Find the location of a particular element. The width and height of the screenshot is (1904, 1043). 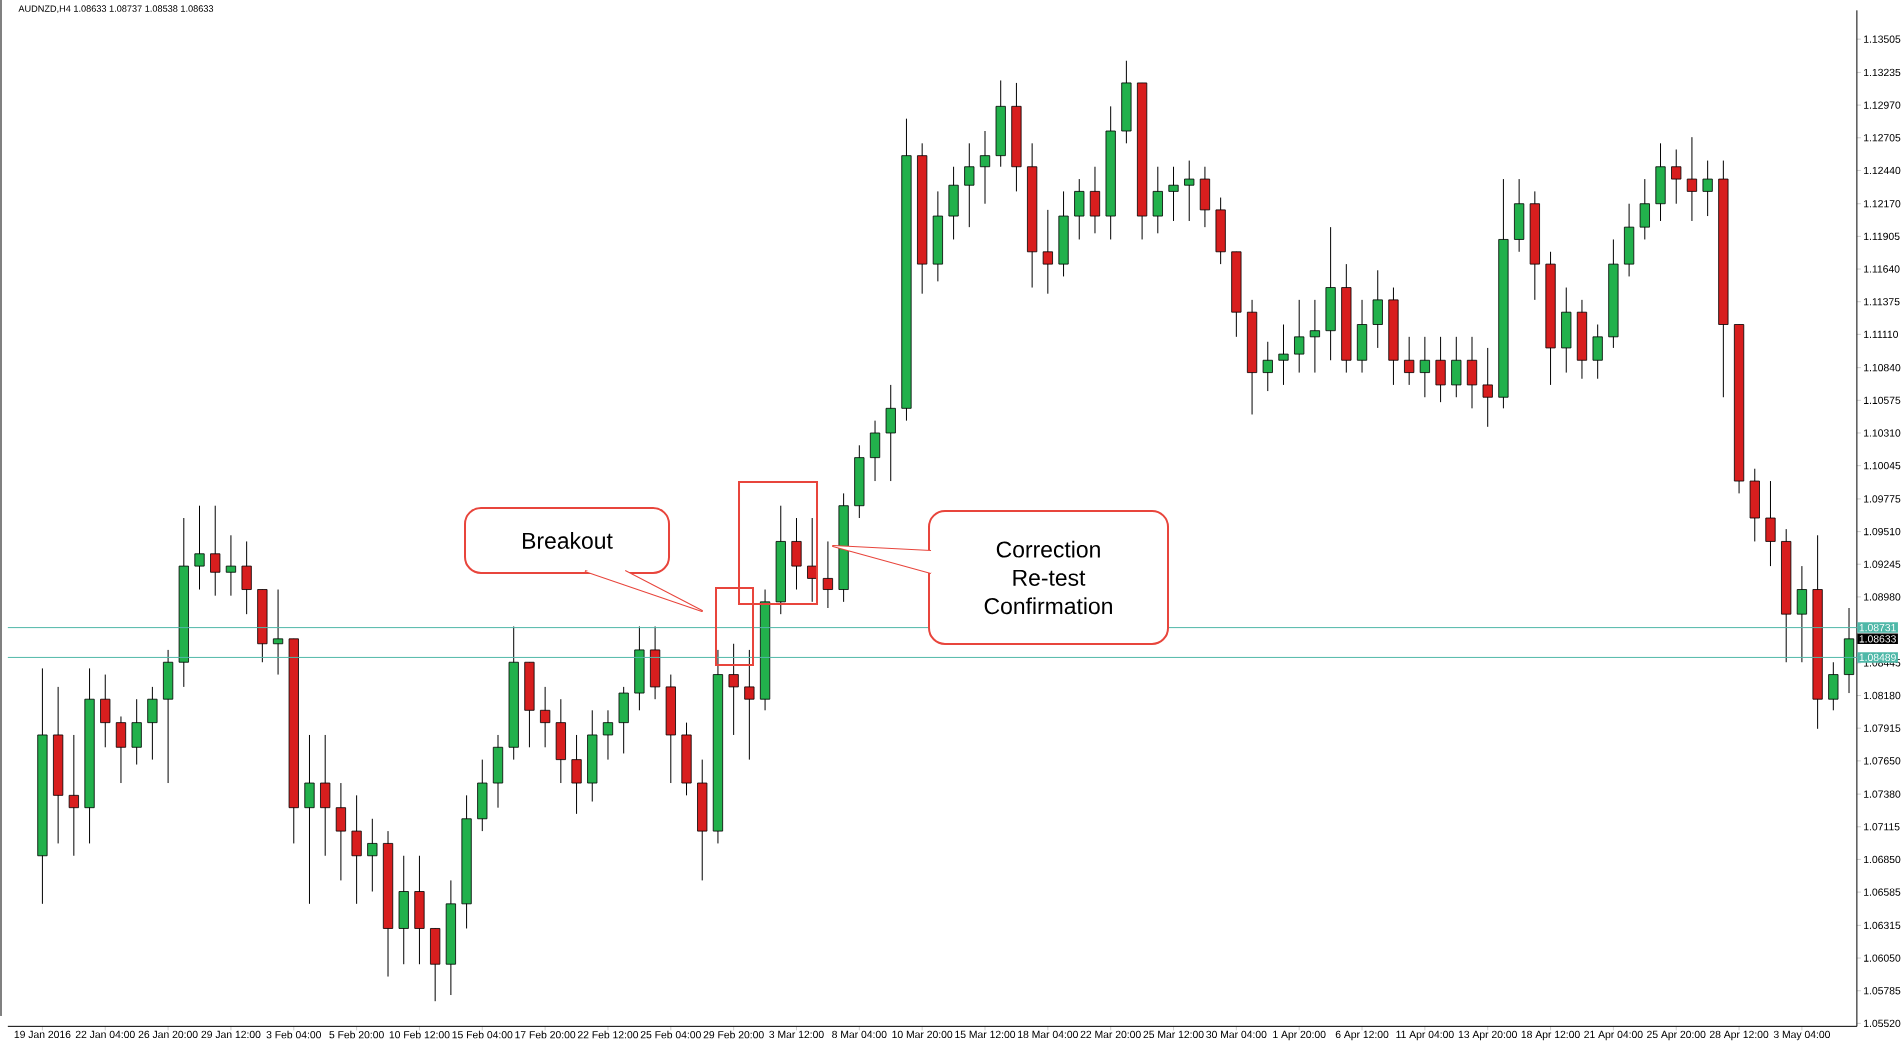

text: 1.08633 is located at coordinates (1877, 639).